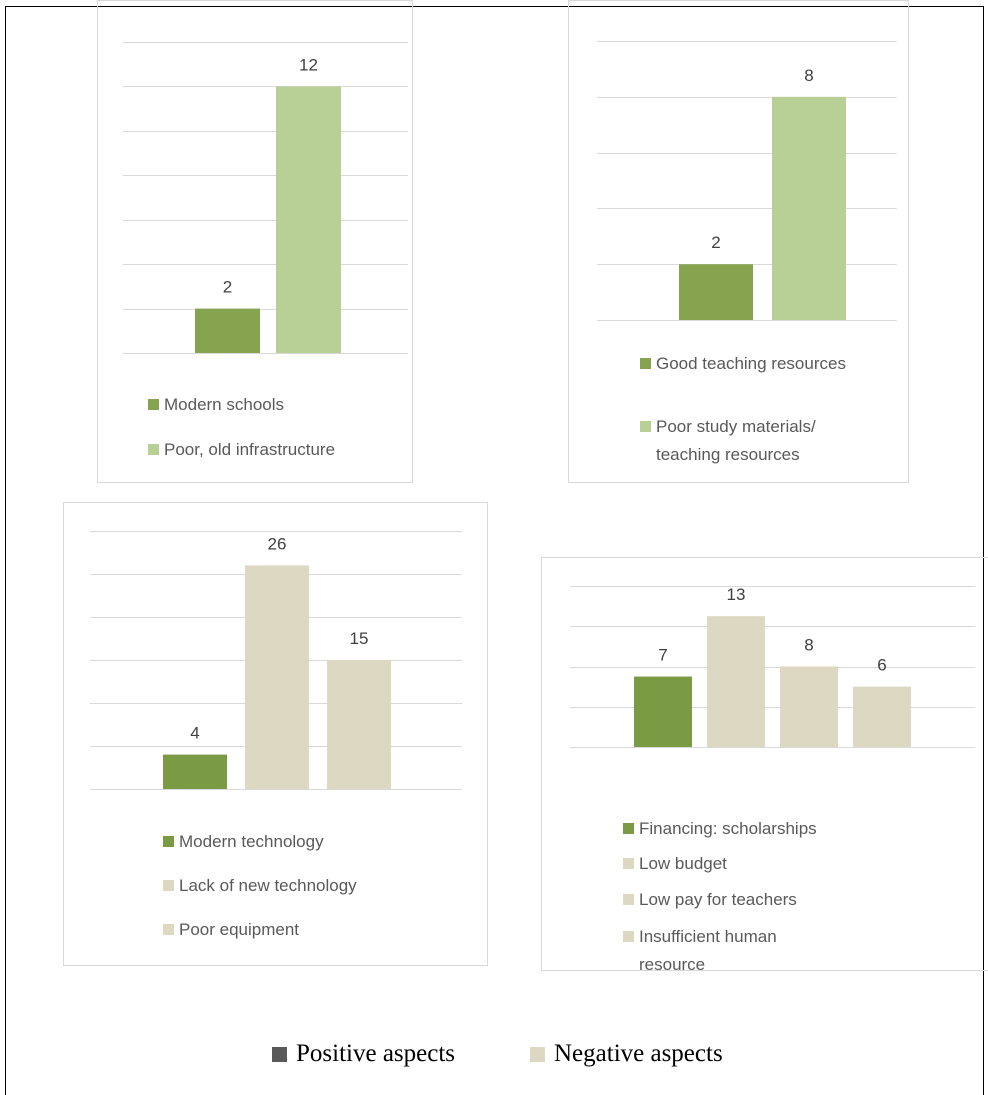 The width and height of the screenshot is (988, 1095). I want to click on legend-item: Lack of new technology, so click(260, 886).